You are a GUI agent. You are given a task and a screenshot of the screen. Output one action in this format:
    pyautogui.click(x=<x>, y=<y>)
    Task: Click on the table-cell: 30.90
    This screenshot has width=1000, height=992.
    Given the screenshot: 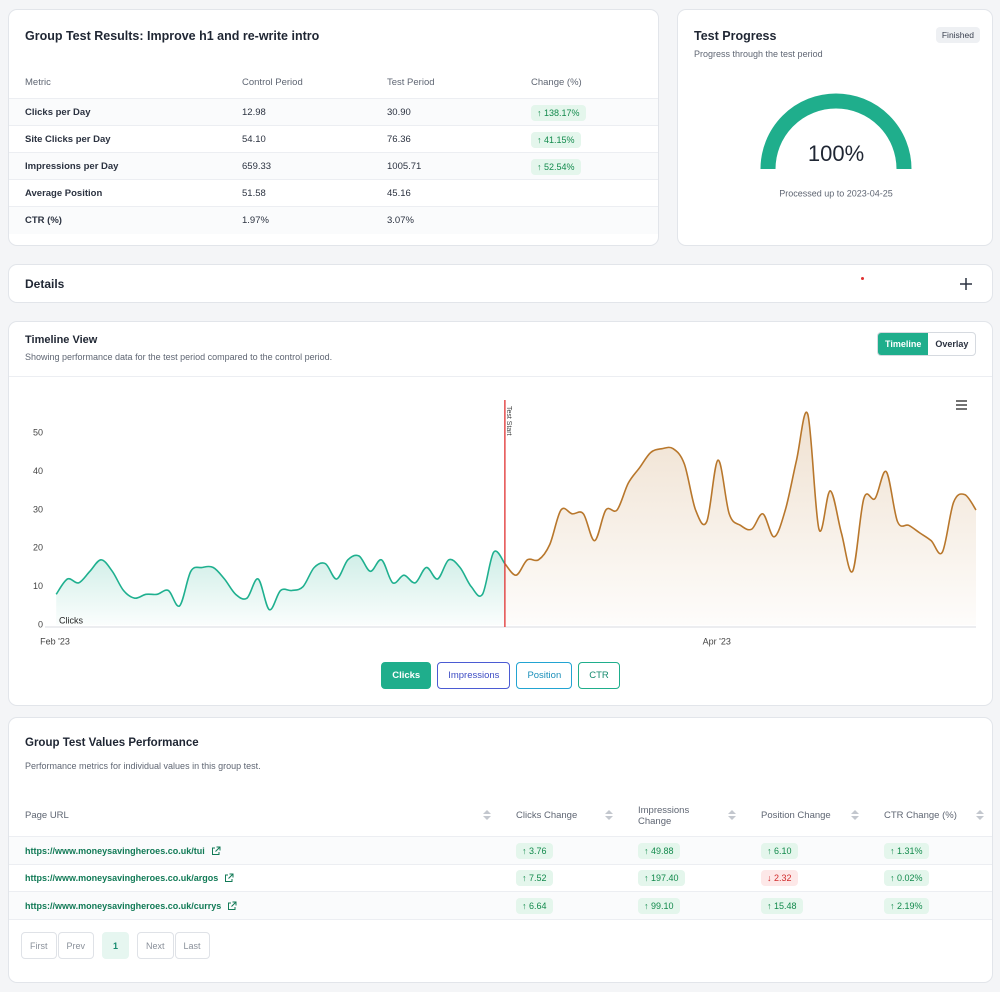 What is the action you would take?
    pyautogui.click(x=399, y=112)
    